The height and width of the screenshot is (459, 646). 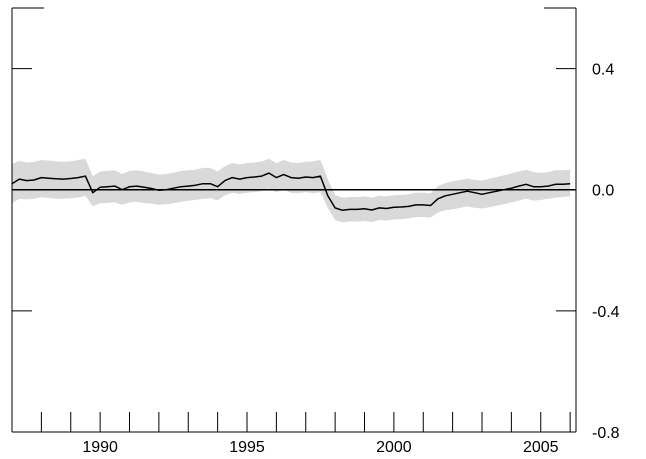 What do you see at coordinates (541, 447) in the screenshot?
I see `x-tick-label-2005: 2005` at bounding box center [541, 447].